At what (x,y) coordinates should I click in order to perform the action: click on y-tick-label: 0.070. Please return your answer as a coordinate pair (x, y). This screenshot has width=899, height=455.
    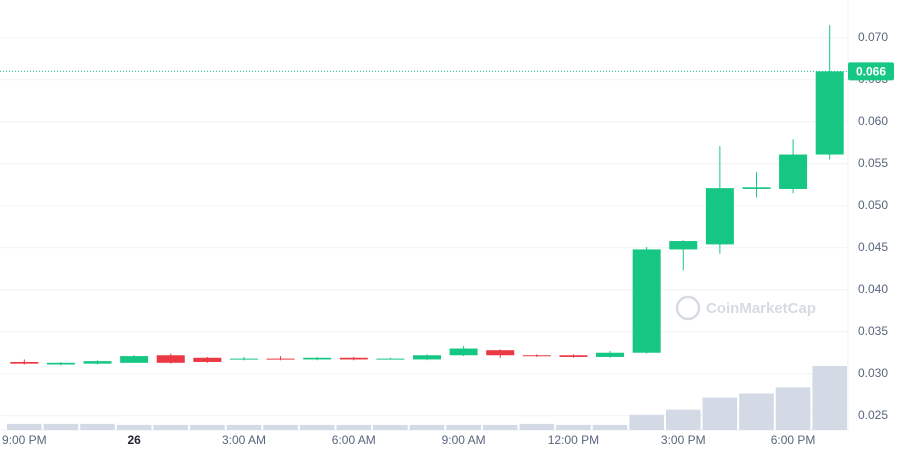
    Looking at the image, I should click on (873, 37).